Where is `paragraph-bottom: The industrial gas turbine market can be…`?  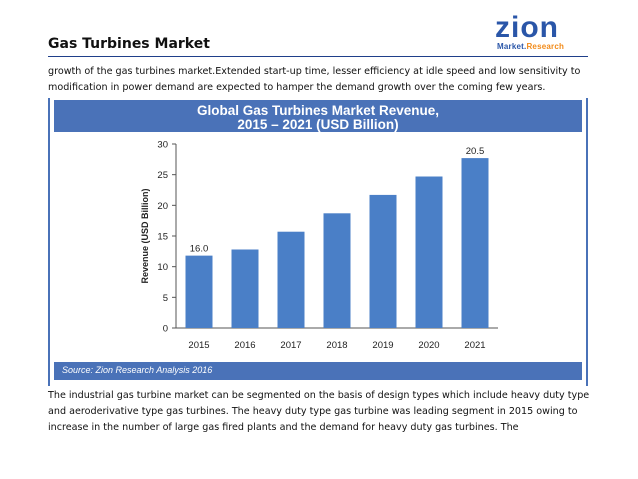
paragraph-bottom: The industrial gas turbine market can be… is located at coordinates (319, 411).